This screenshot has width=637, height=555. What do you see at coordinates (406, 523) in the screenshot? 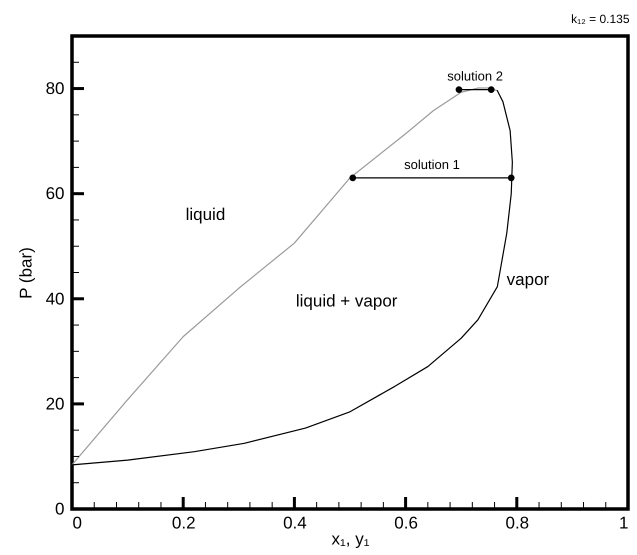
I see `x-tick-label: 0.6` at bounding box center [406, 523].